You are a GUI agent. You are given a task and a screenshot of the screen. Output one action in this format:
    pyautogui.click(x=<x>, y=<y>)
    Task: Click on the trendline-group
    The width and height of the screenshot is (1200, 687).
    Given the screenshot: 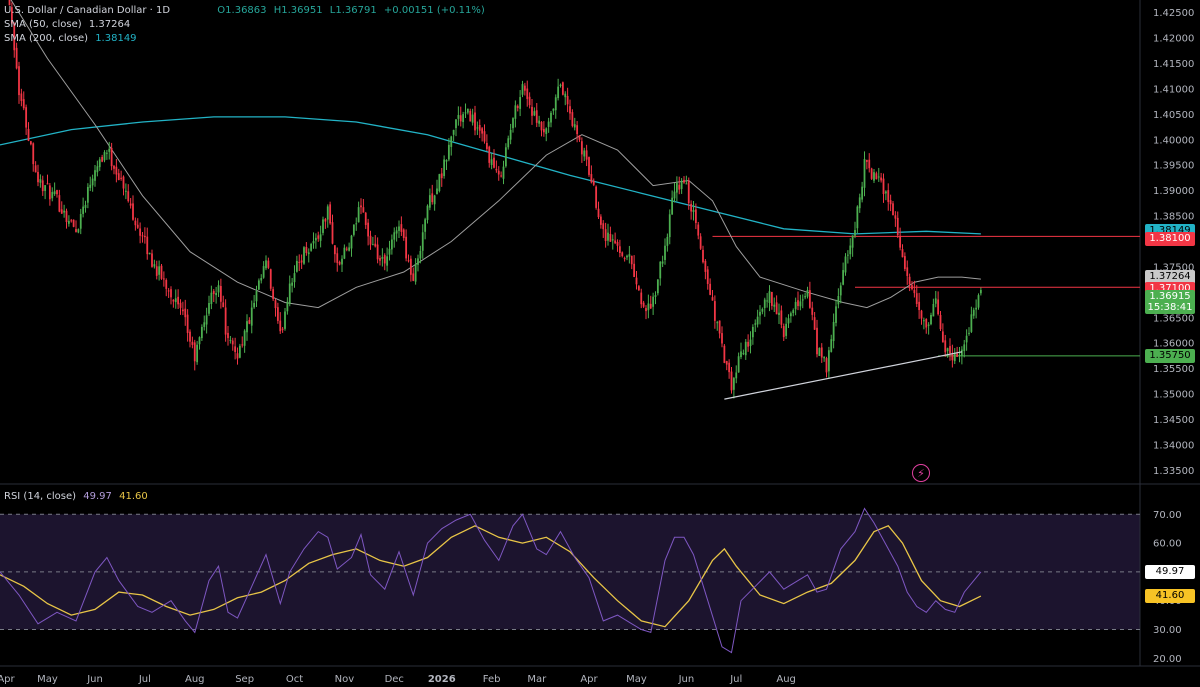 What is the action you would take?
    pyautogui.click(x=843, y=375)
    